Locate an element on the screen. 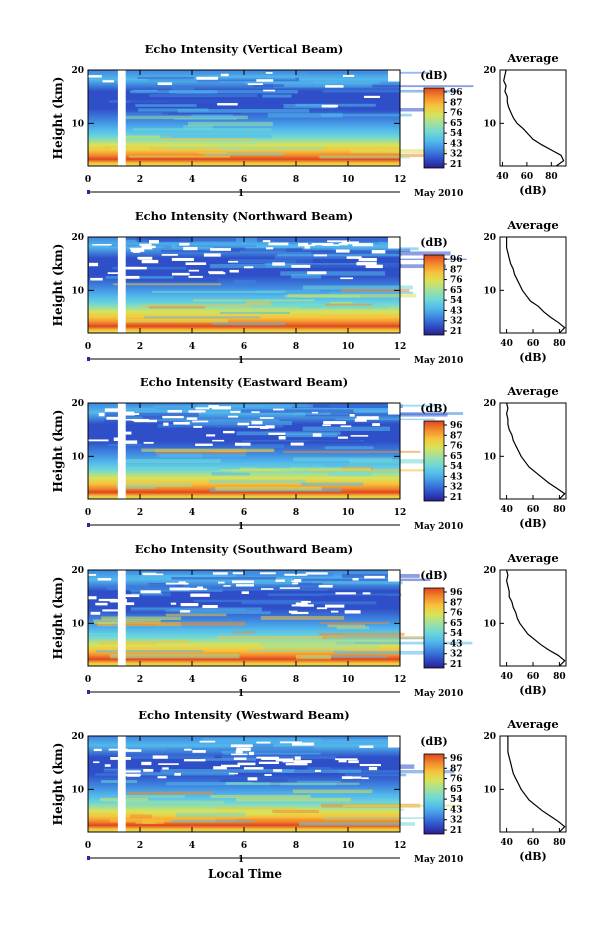 This screenshot has height=929, width=616. panel-title: Echo Intensity (Westward Beam) is located at coordinates (243, 715).